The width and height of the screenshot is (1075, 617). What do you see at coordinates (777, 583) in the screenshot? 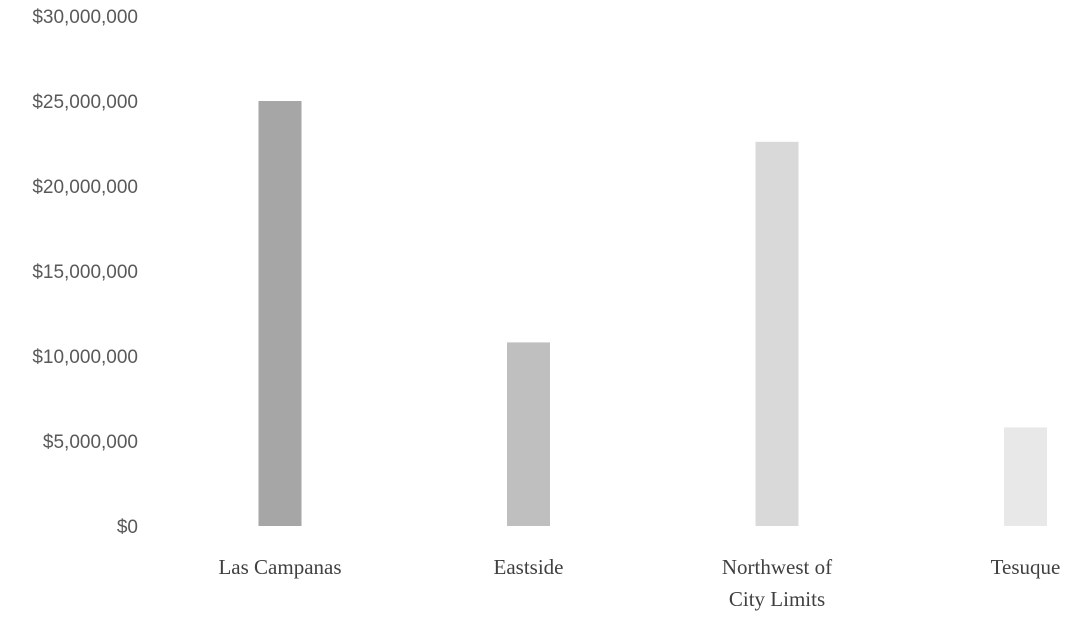
I see `x-tick-label: Northwest of City Limits` at bounding box center [777, 583].